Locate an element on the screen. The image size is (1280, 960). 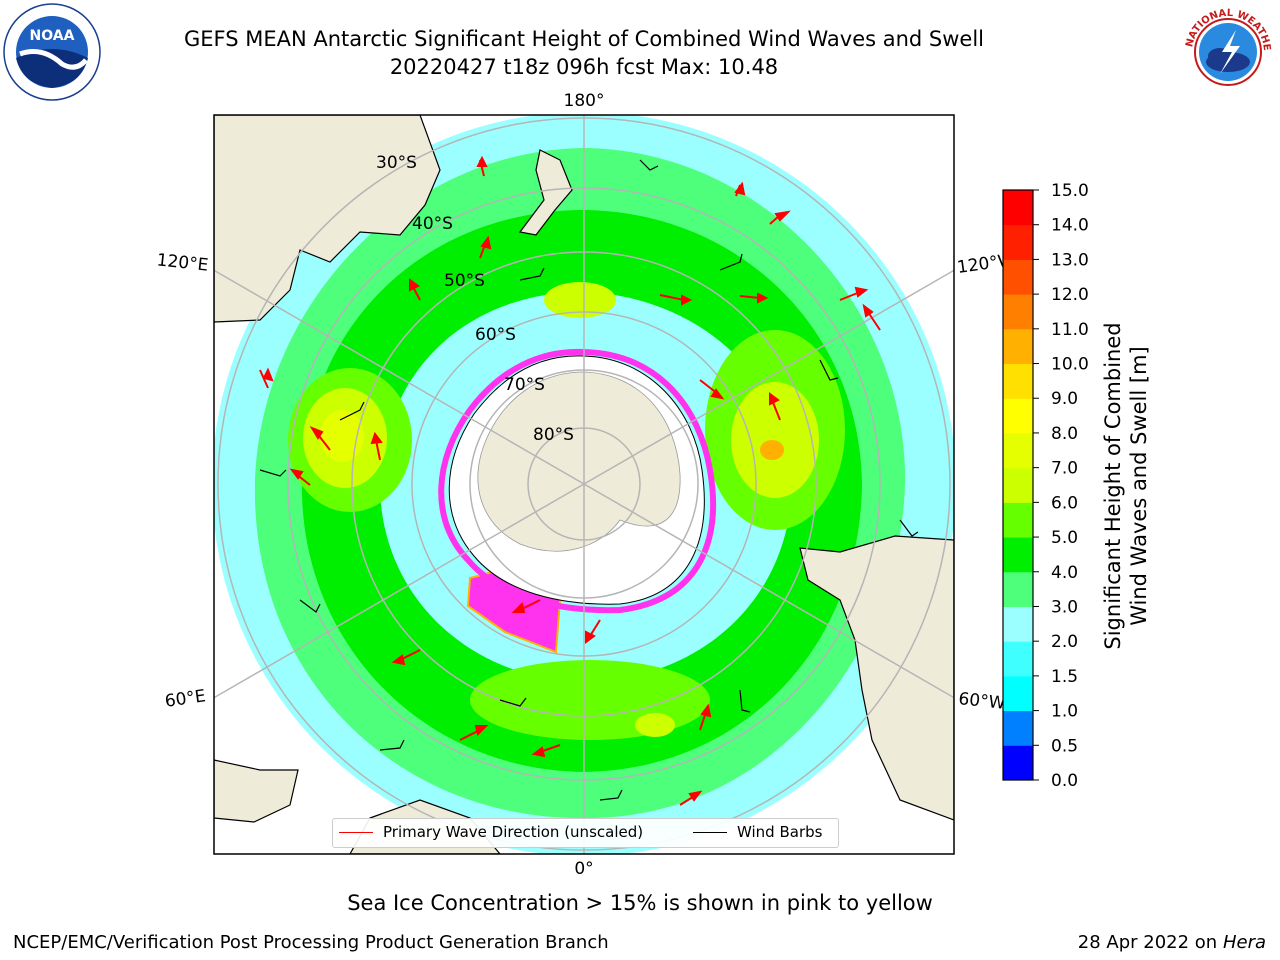
svg-text: NOAA is located at coordinates (52, 36).